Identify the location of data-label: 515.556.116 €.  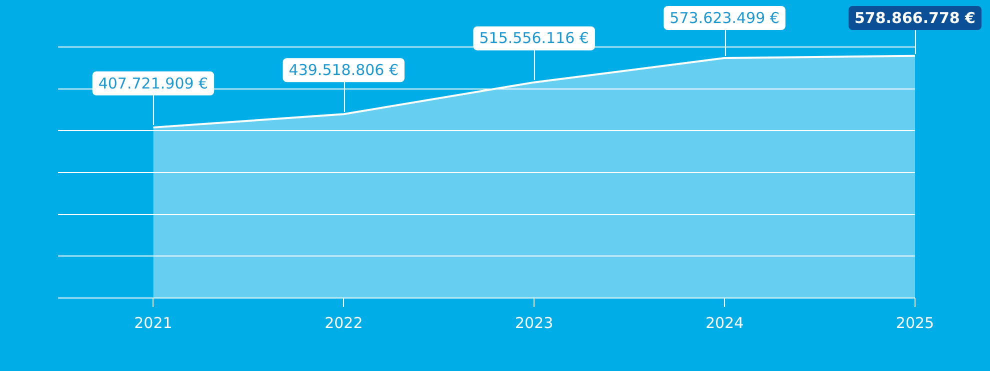
(534, 38).